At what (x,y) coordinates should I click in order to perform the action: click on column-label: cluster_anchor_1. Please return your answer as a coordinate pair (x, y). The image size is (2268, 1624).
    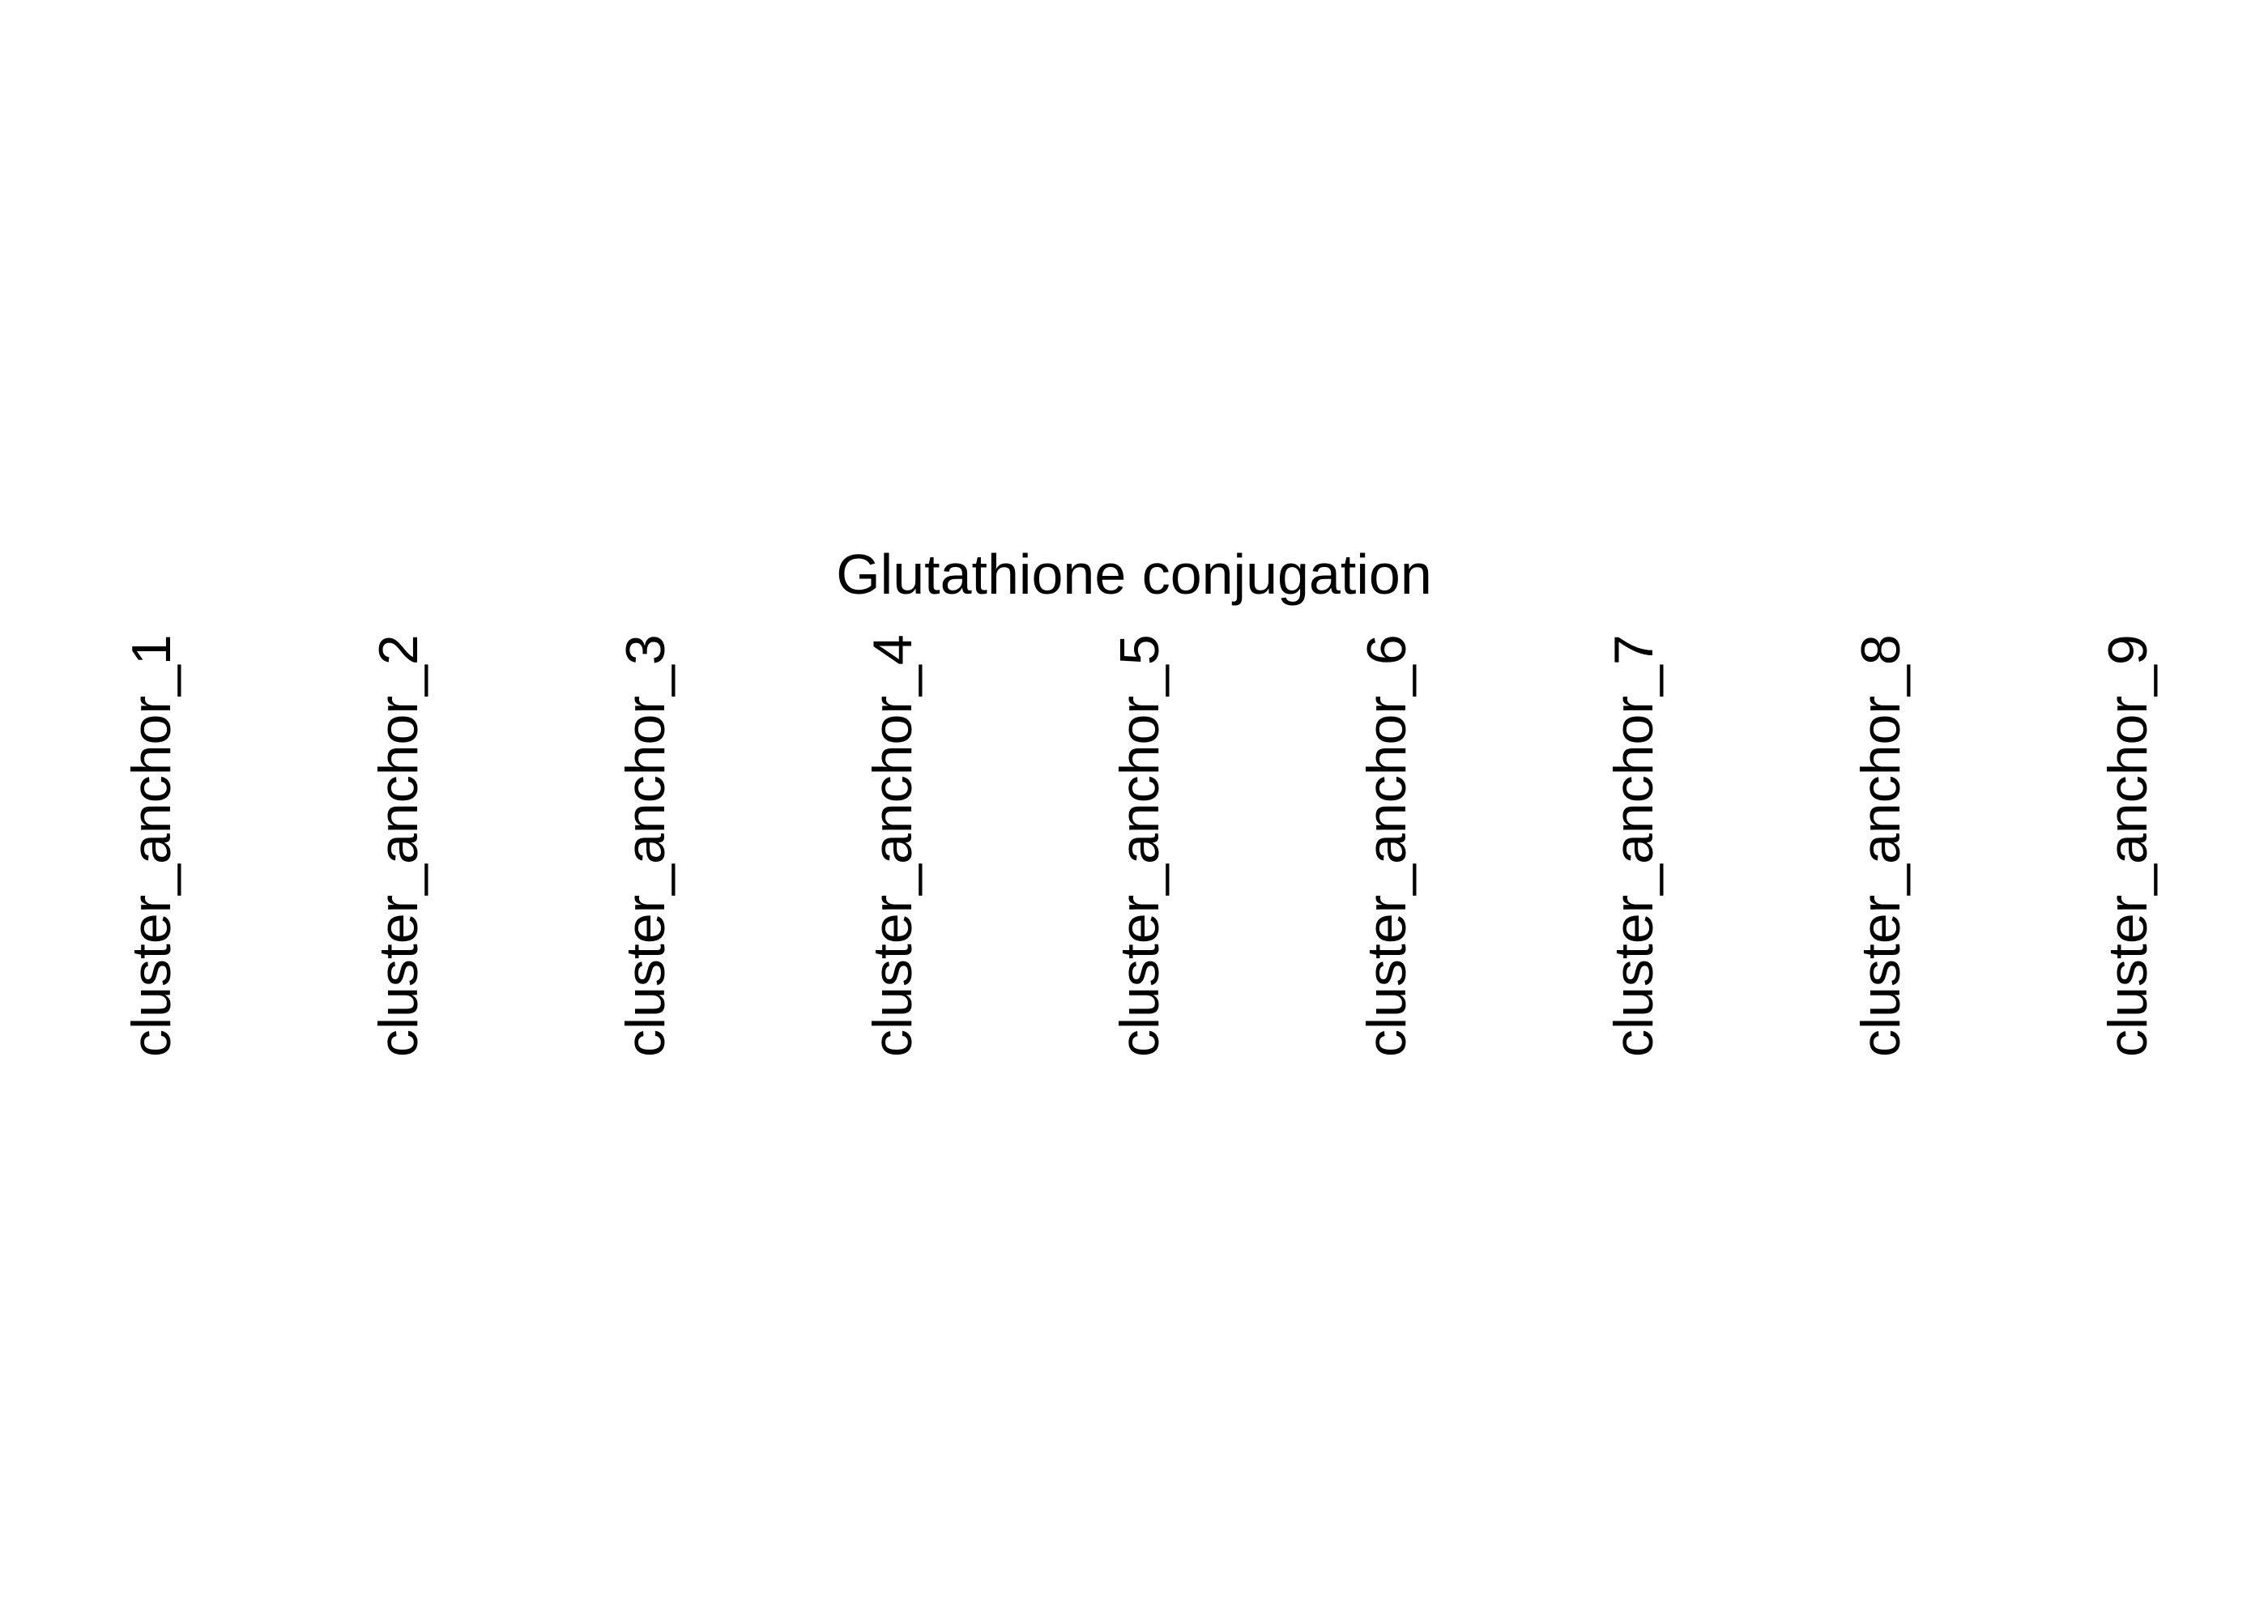
    Looking at the image, I should click on (151, 845).